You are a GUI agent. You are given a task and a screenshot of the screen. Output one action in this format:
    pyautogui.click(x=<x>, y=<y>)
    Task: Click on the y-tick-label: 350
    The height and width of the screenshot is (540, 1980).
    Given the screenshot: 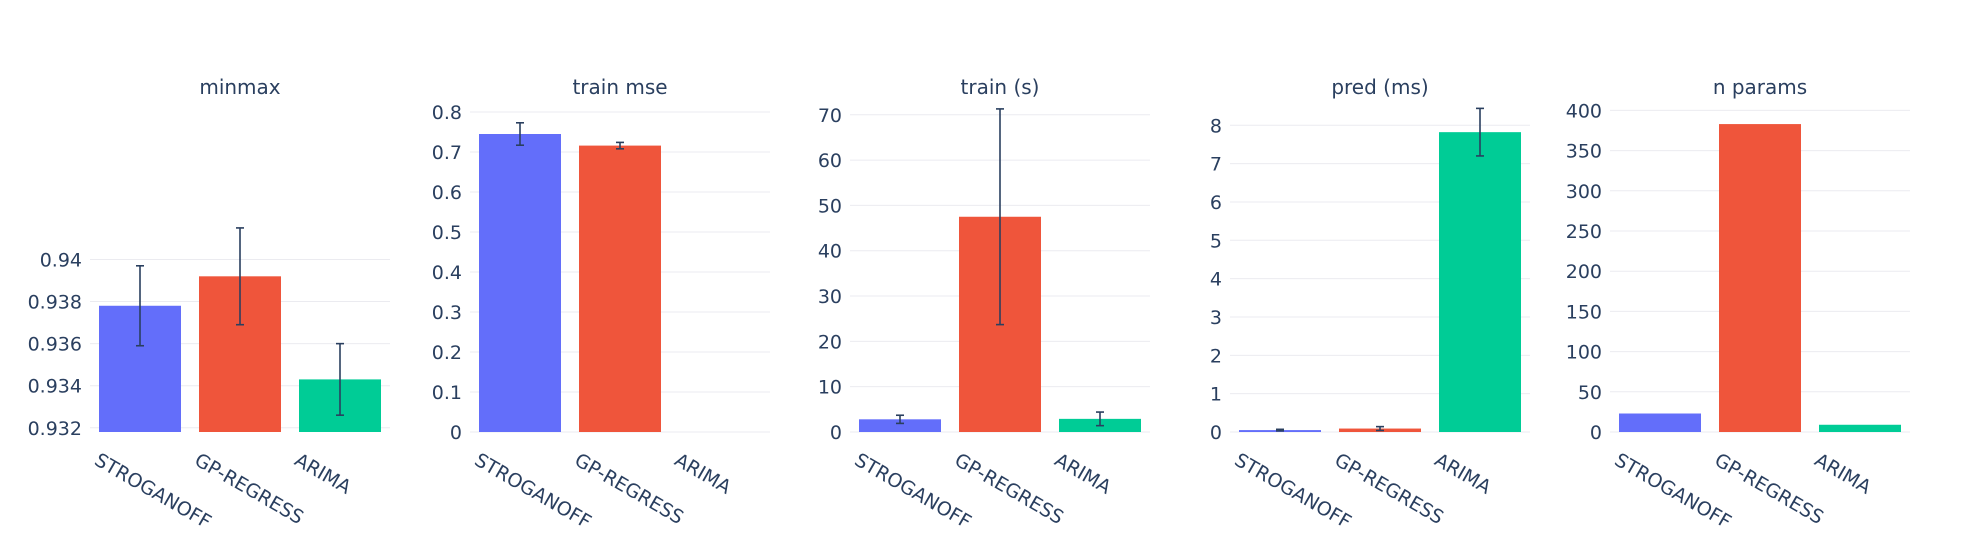 What is the action you would take?
    pyautogui.click(x=1584, y=152)
    